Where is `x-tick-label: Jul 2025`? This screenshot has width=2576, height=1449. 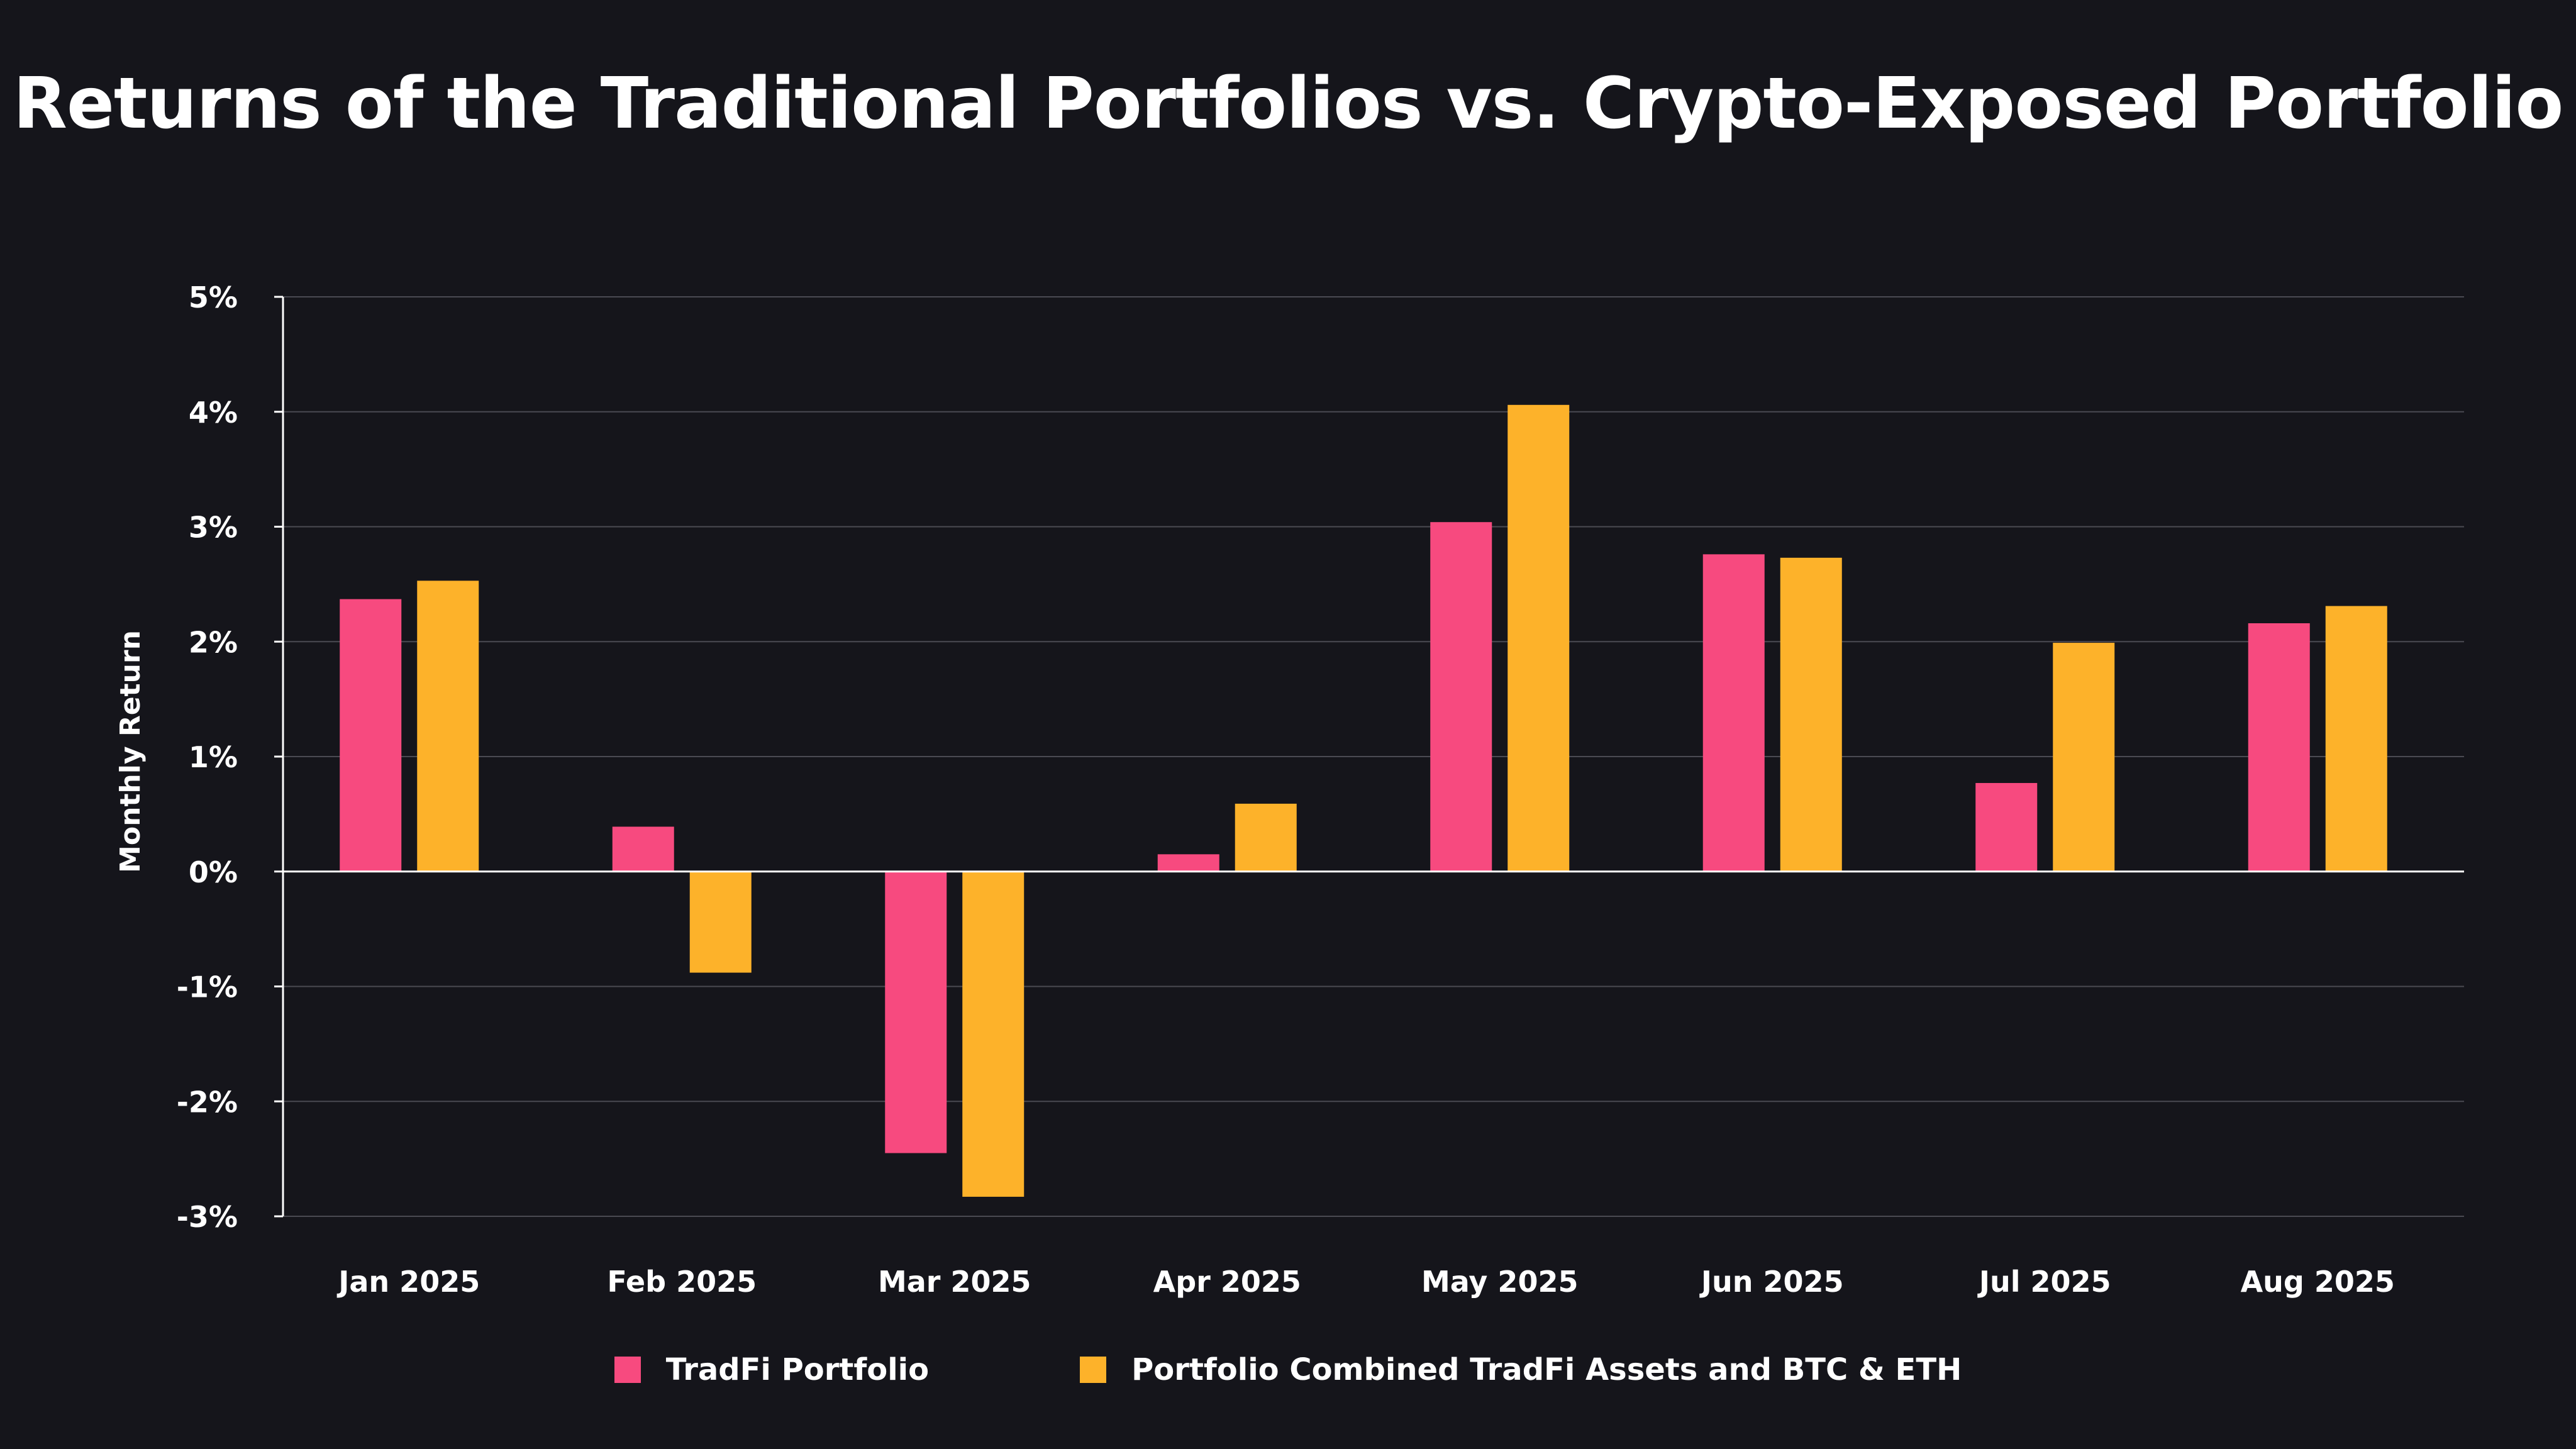
x-tick-label: Jul 2025 is located at coordinates (2044, 1282).